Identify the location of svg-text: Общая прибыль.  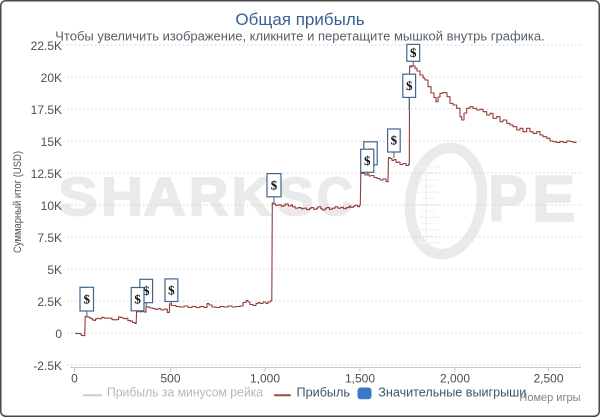
(299, 19).